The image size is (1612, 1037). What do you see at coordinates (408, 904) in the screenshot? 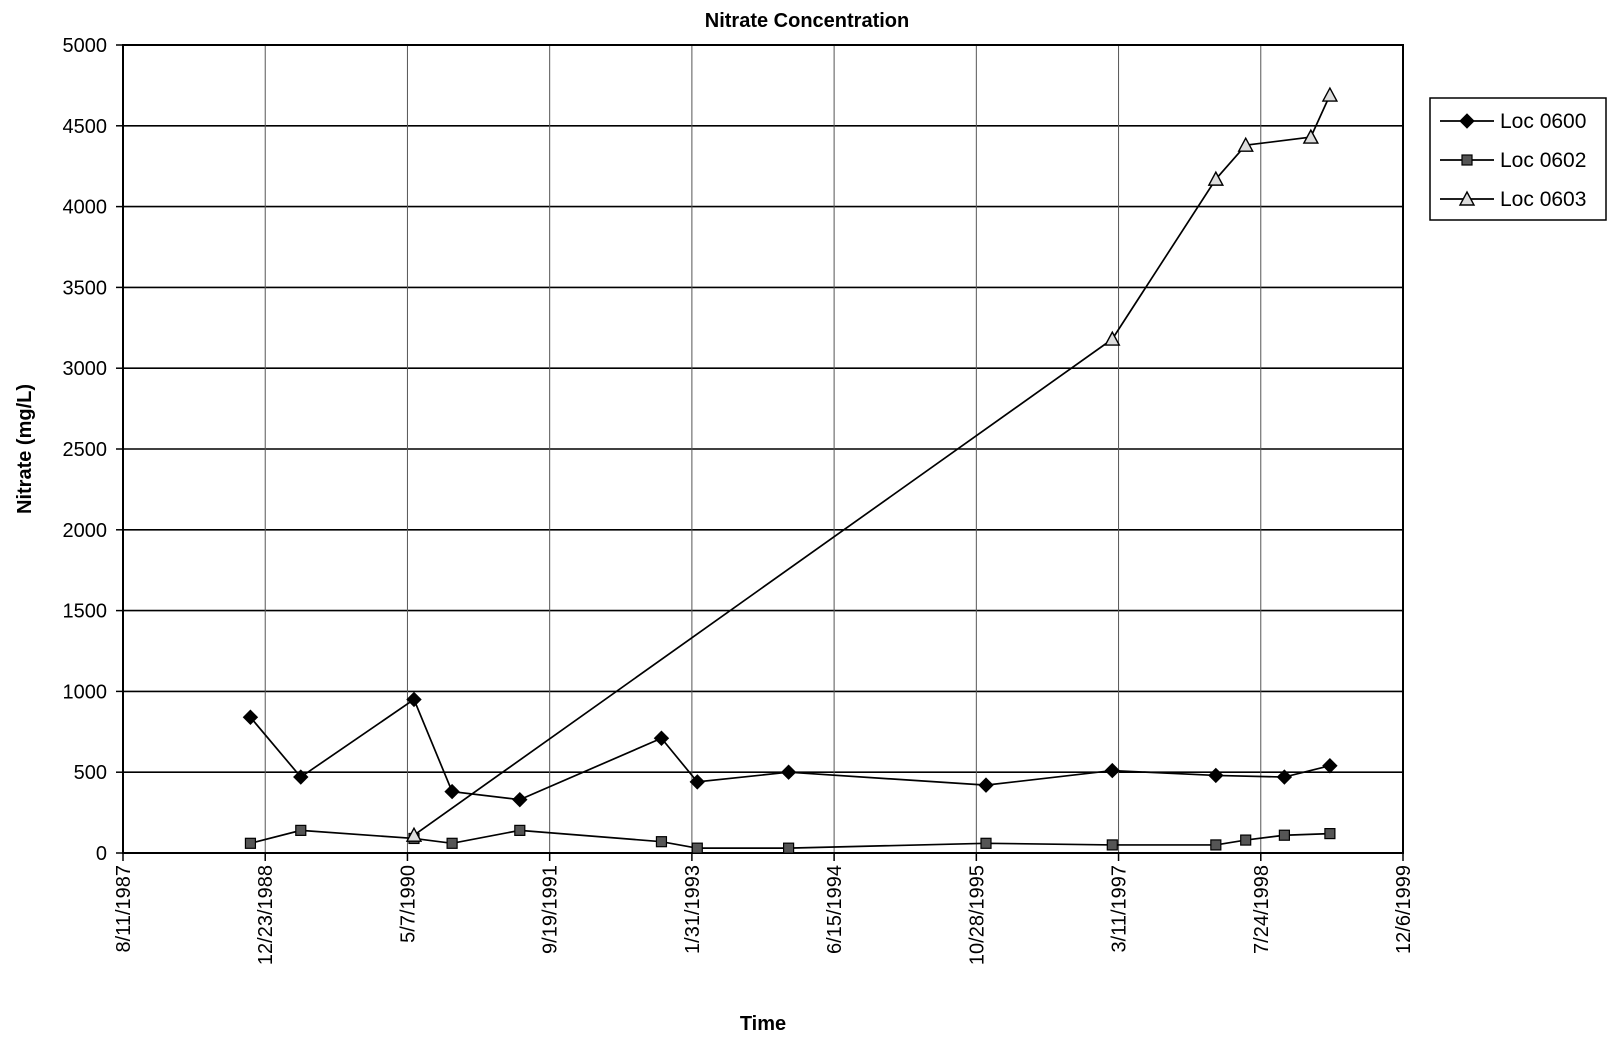
I see `x-tick-label: 5/7/1990` at bounding box center [408, 904].